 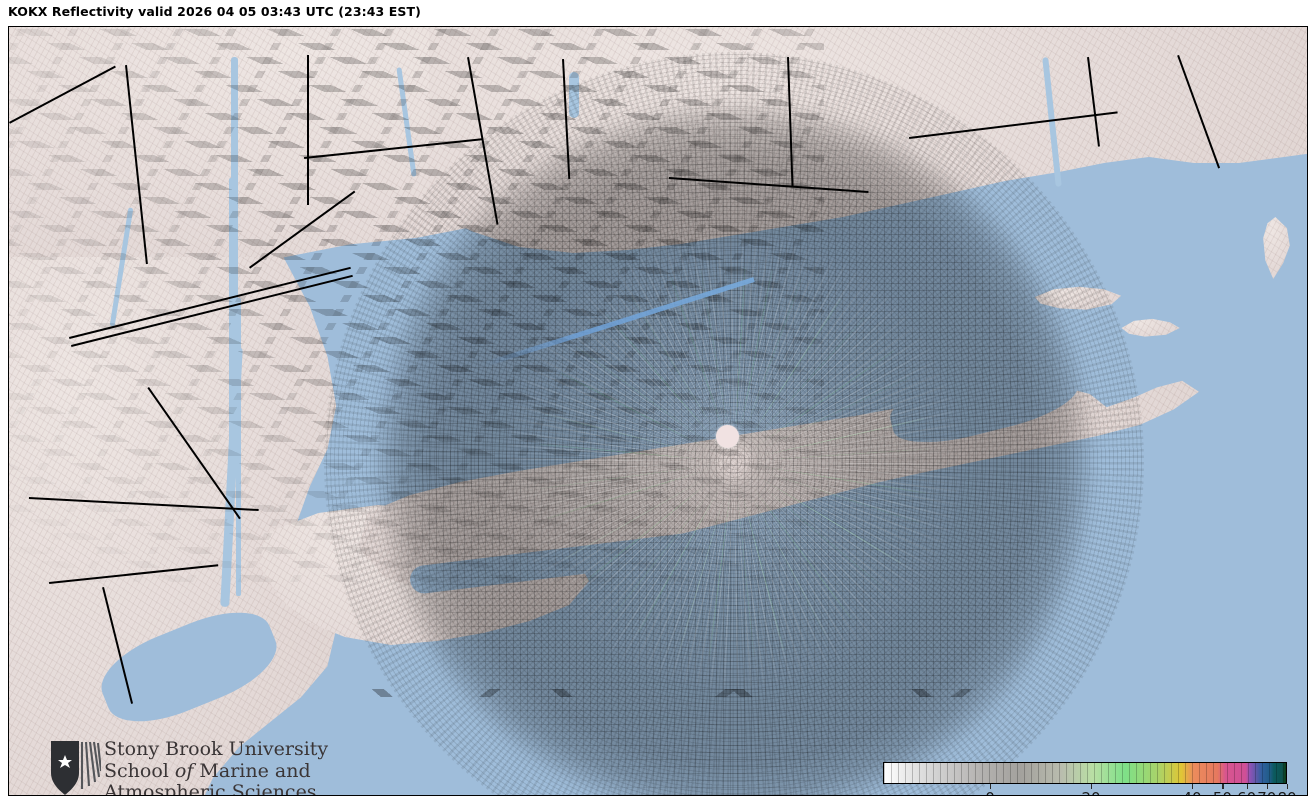 I want to click on colorbar-bar, so click(x=1085, y=773).